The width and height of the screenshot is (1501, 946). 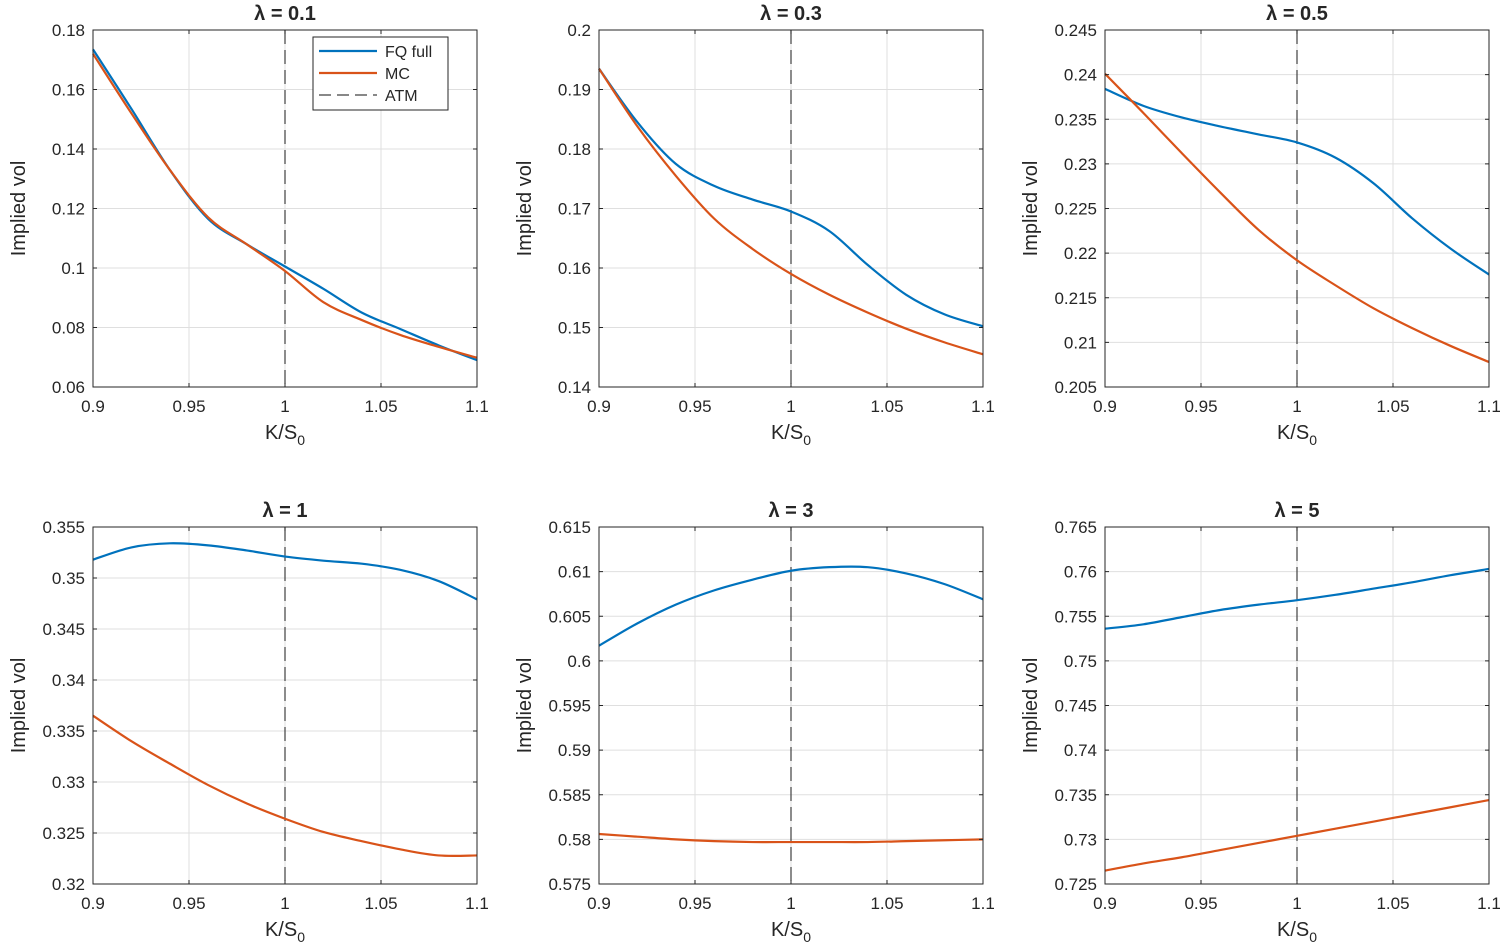 I want to click on panel-title: λ = 0.5, so click(x=1297, y=14).